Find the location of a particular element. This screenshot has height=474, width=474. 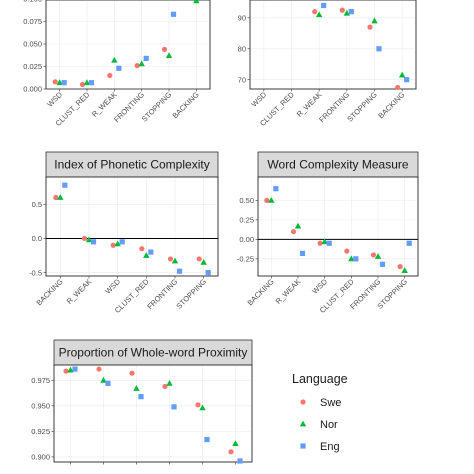

y-tick-label: 80 is located at coordinates (242, 48).